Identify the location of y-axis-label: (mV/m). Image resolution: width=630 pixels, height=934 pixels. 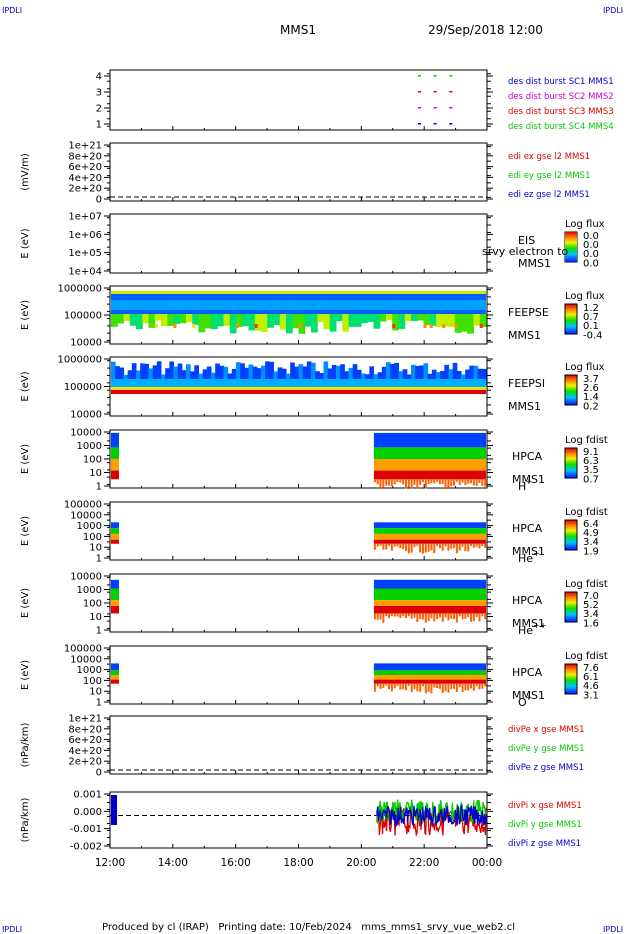
(25, 172).